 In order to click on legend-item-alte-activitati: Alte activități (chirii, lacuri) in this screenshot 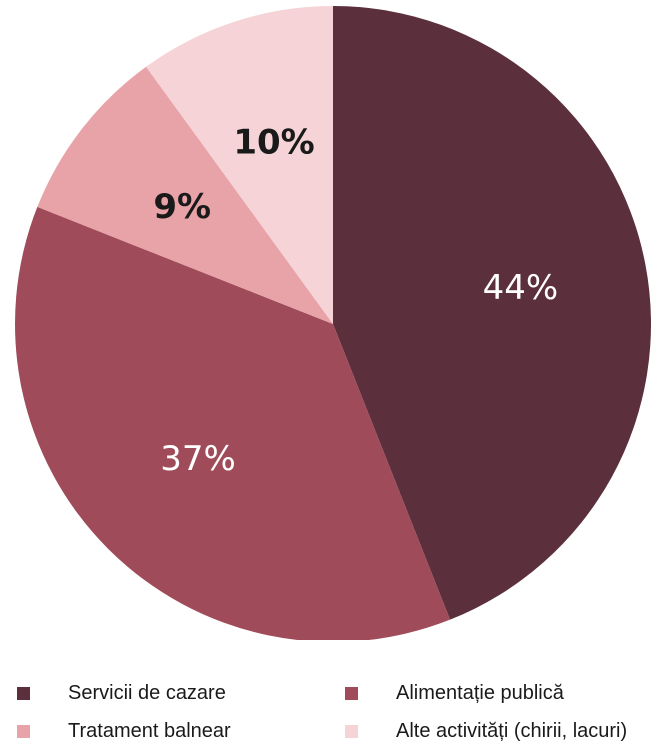, I will do `click(486, 731)`.